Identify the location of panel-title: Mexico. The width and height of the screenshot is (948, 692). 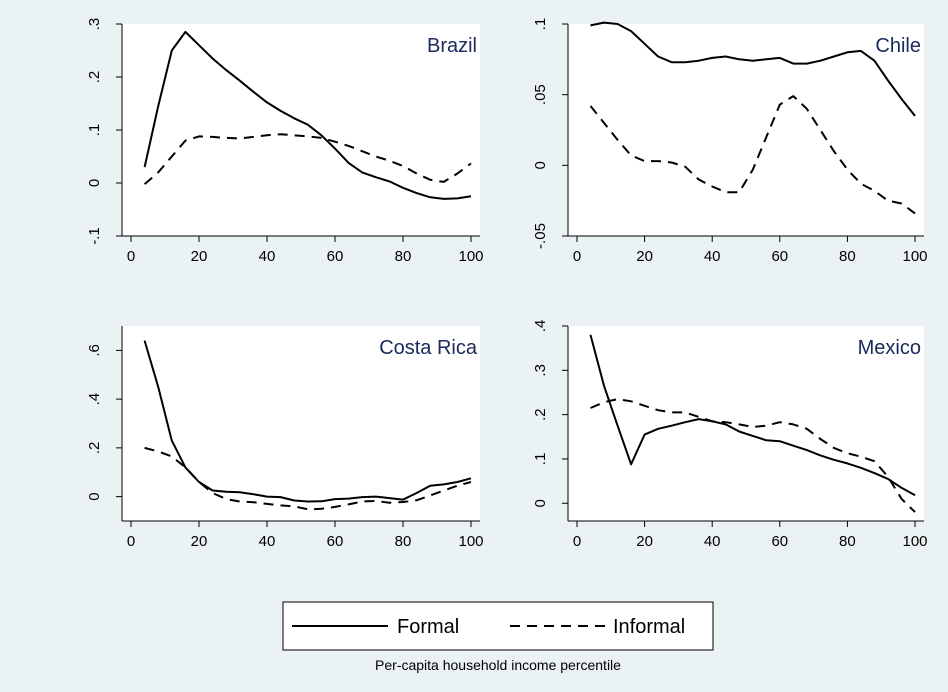
(889, 348).